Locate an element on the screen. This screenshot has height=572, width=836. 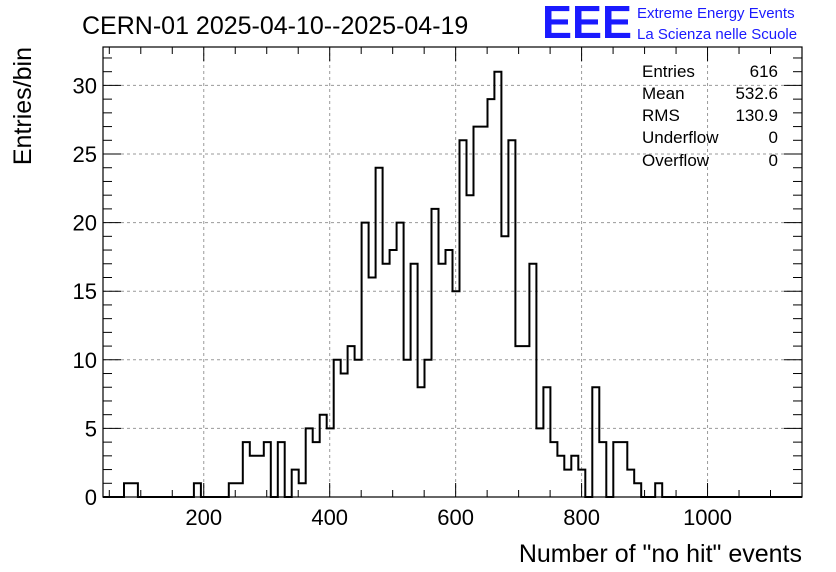
stats-label-mean: Mean is located at coordinates (663, 93).